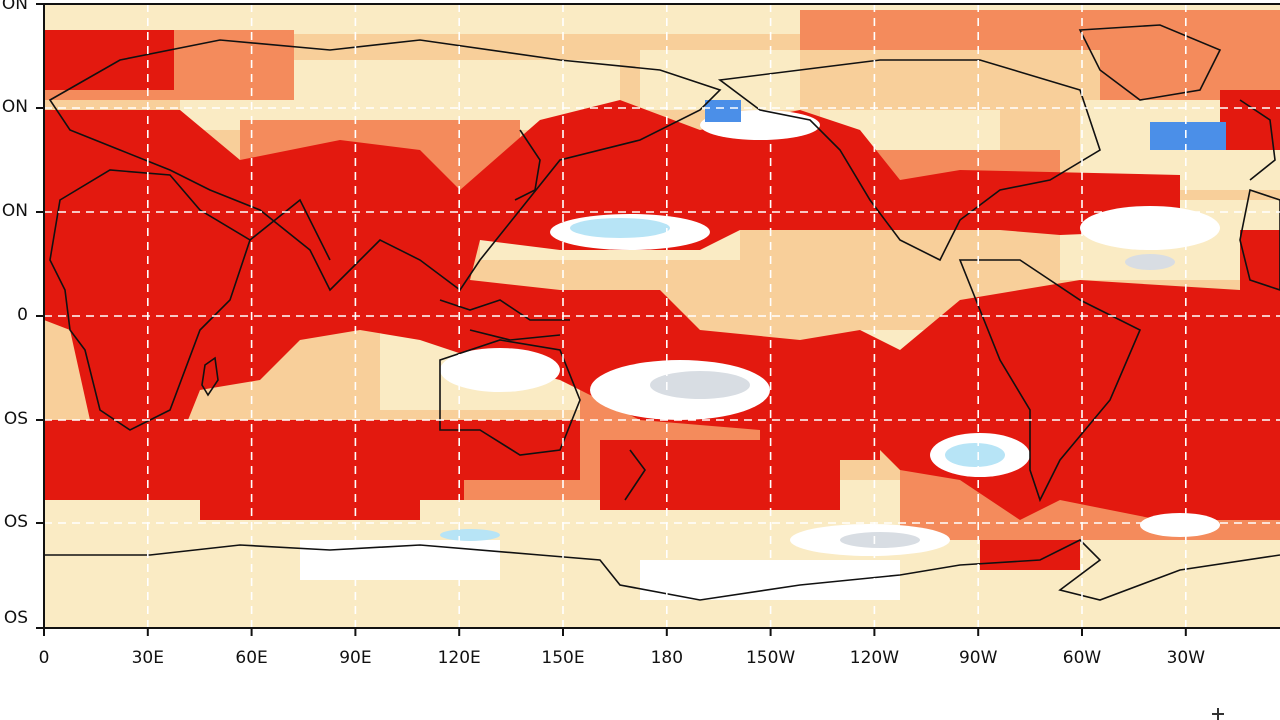 The height and width of the screenshot is (720, 1280). I want to click on x-tick-label: 30W, so click(1186, 658).